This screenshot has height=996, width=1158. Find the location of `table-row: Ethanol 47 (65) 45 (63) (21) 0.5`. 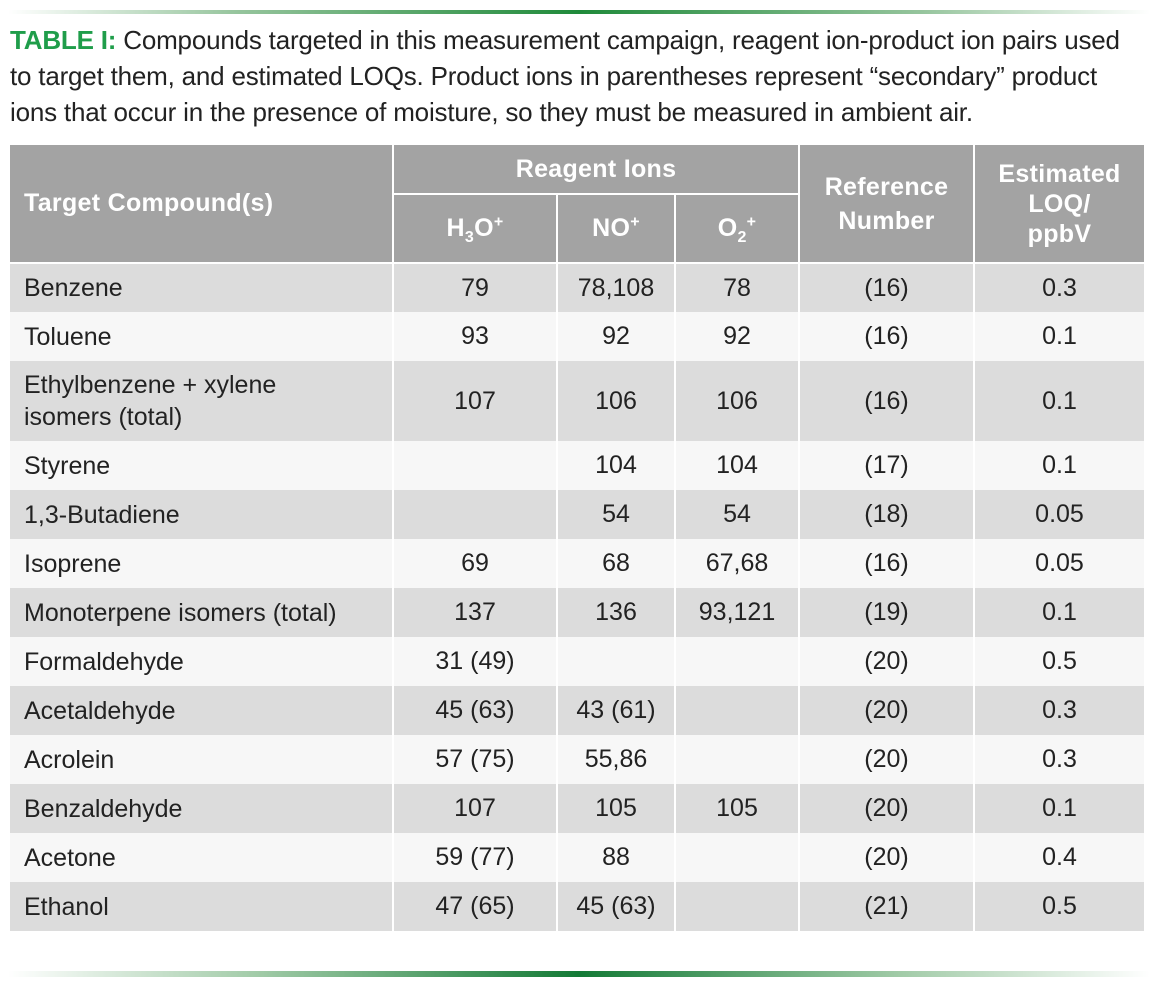

table-row: Ethanol 47 (65) 45 (63) (21) 0.5 is located at coordinates (577, 906).